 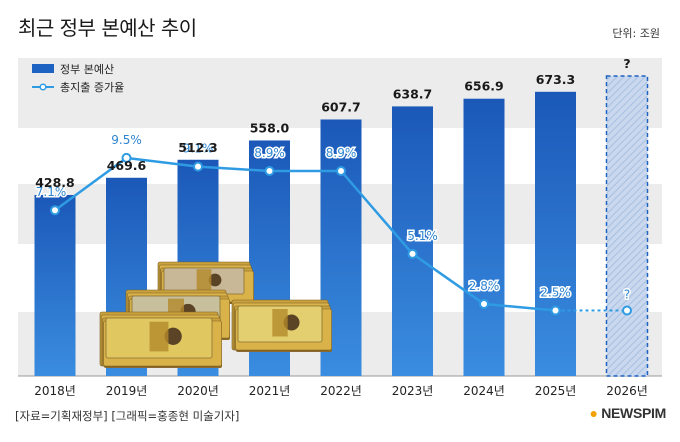 I want to click on bar-value-label: 673.3, so click(x=556, y=79).